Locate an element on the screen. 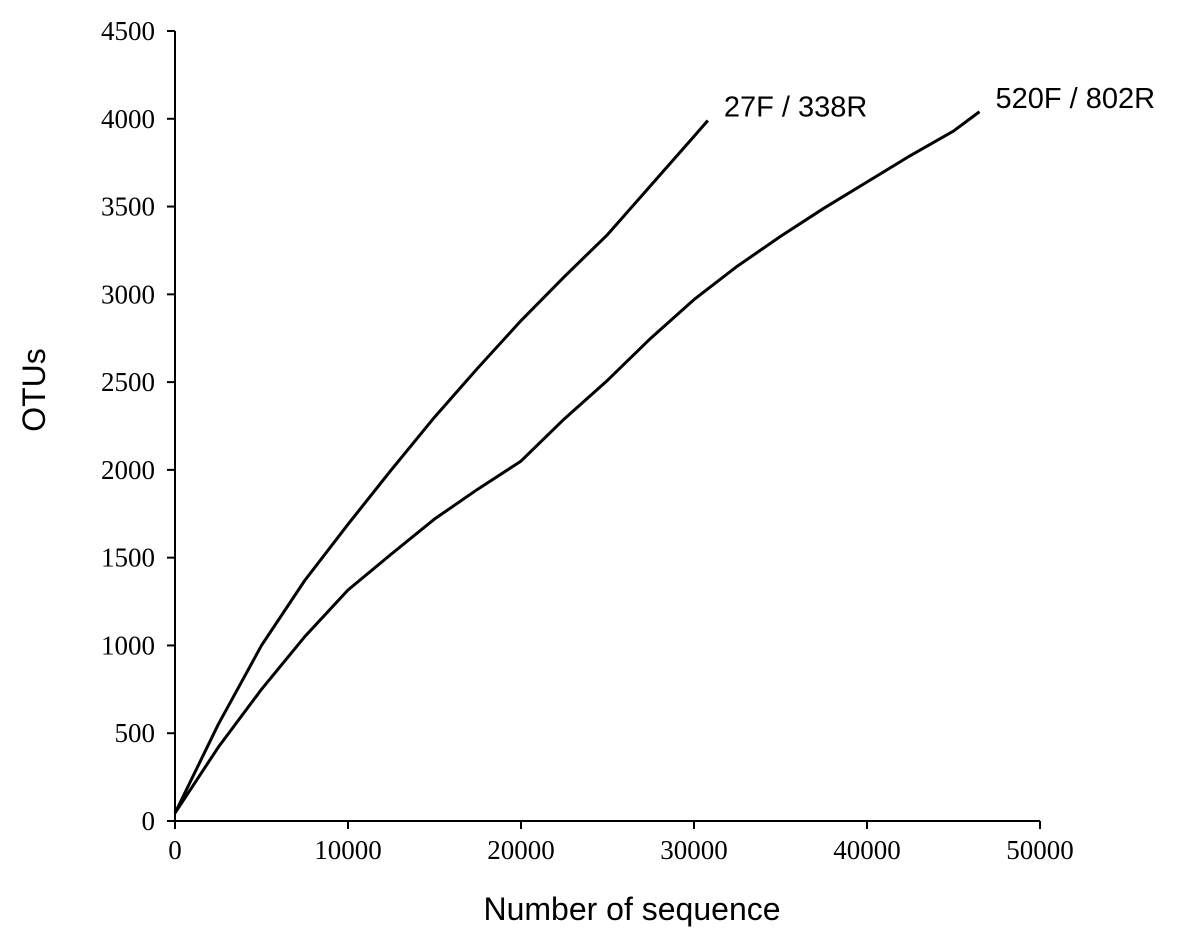 This screenshot has width=1200, height=951. x-tick-label: 30000 is located at coordinates (694, 850).